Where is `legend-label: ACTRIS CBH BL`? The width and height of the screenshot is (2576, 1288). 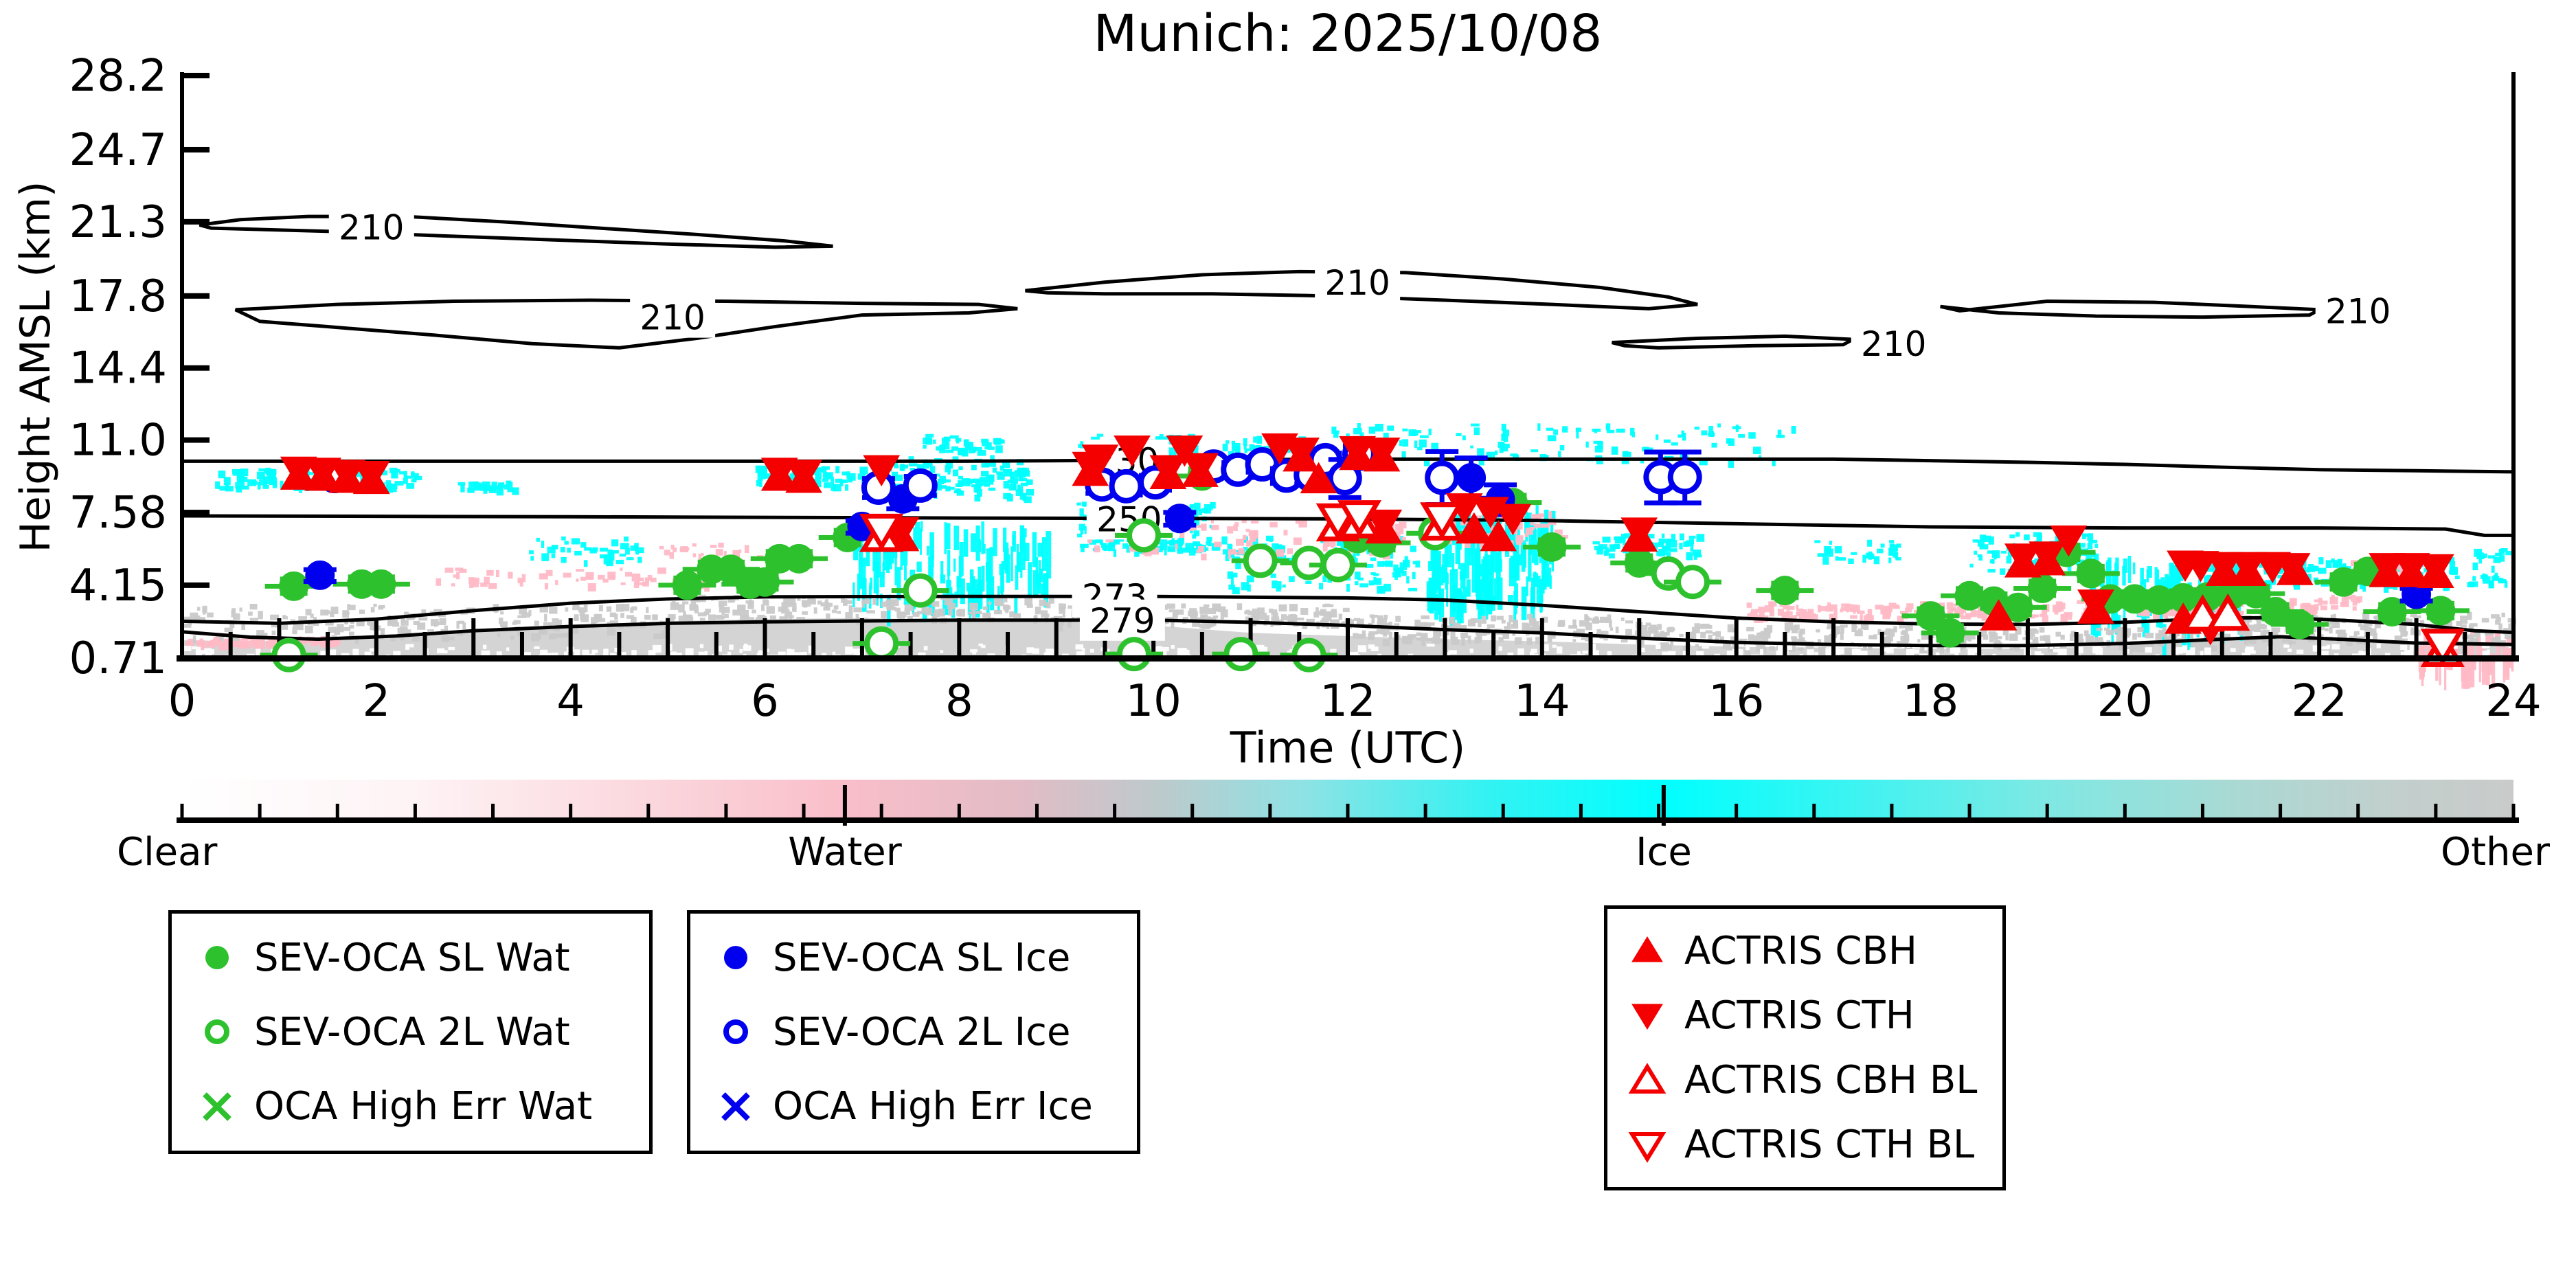
legend-label: ACTRIS CBH BL is located at coordinates (1831, 1080).